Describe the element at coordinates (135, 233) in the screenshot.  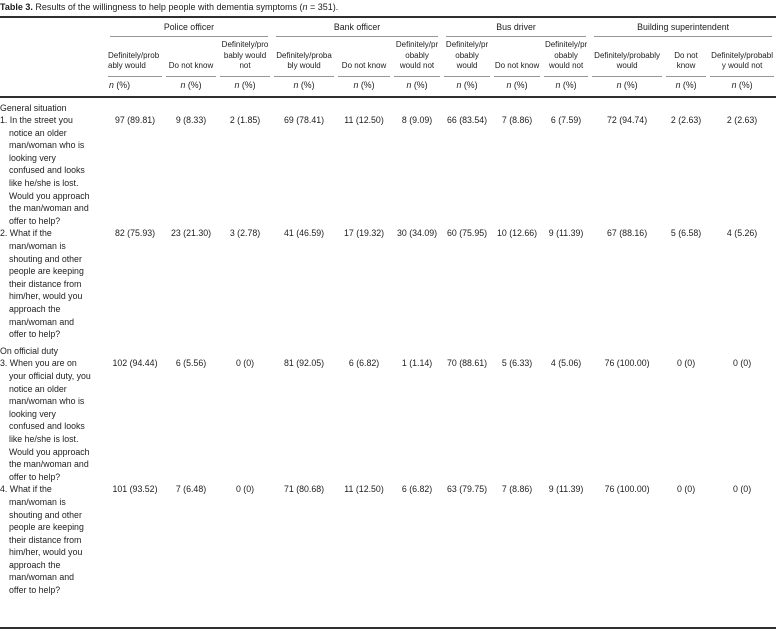
I see `value-cell: 82 (75.93)` at that location.